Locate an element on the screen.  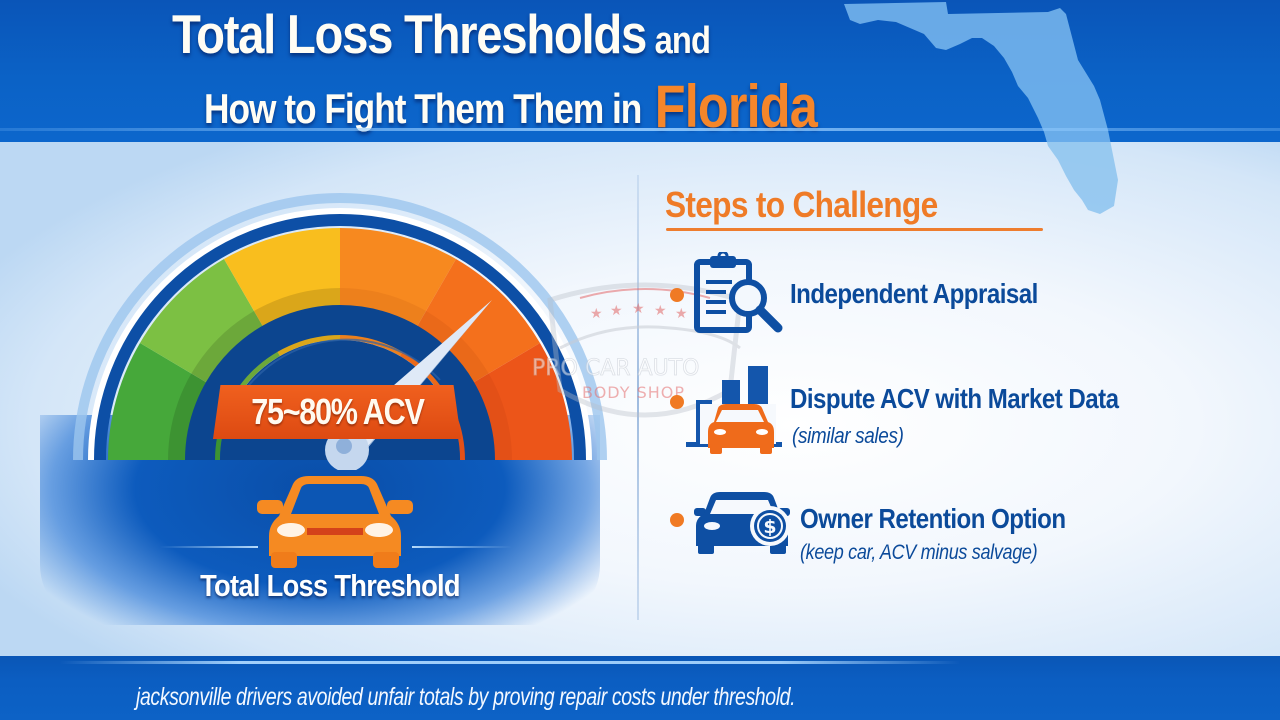
footer-divider is located at coordinates (510, 662).